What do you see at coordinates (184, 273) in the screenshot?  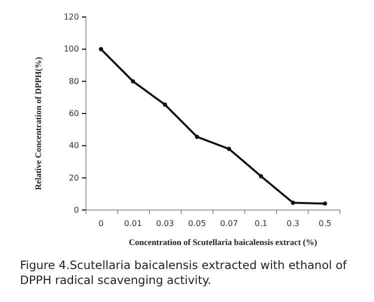 I see `caption: Figure 4.Scutellaria baicalensis extracted with ethanol of DPPH radical scavenging activity.` at bounding box center [184, 273].